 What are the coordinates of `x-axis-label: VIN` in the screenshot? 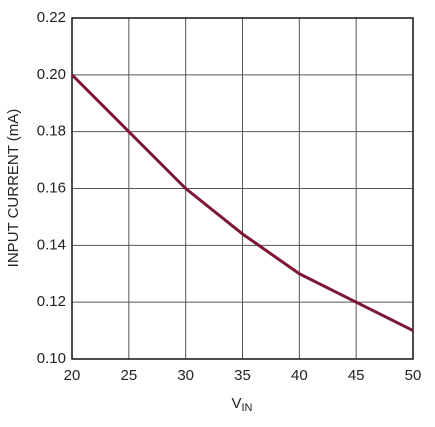 It's located at (241, 404).